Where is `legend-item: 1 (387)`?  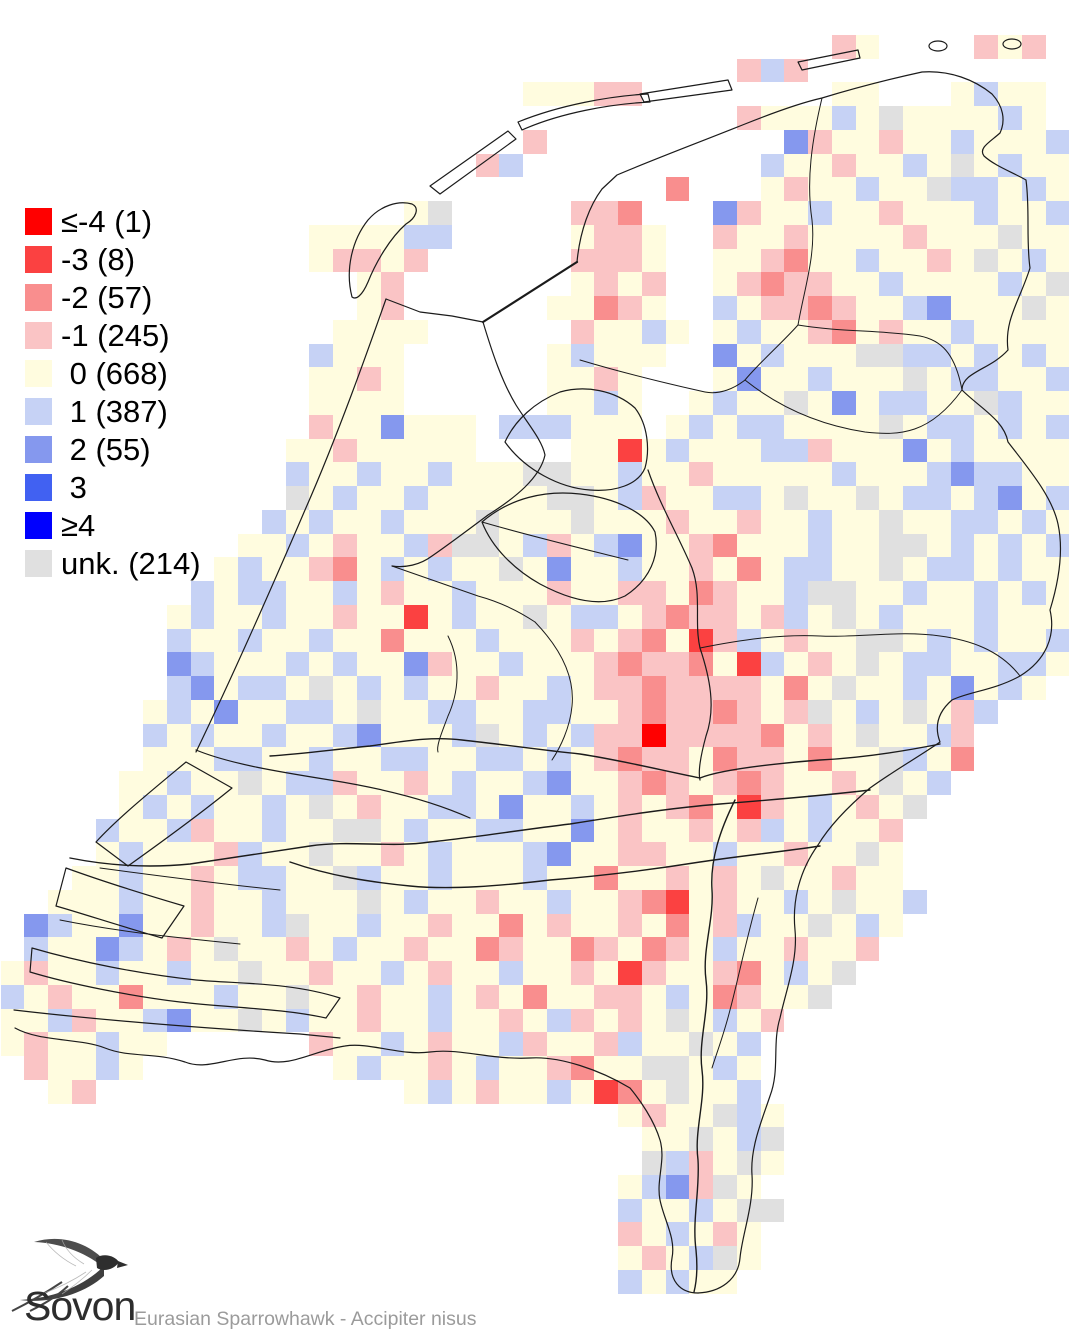
legend-item: 1 (387) is located at coordinates (113, 411).